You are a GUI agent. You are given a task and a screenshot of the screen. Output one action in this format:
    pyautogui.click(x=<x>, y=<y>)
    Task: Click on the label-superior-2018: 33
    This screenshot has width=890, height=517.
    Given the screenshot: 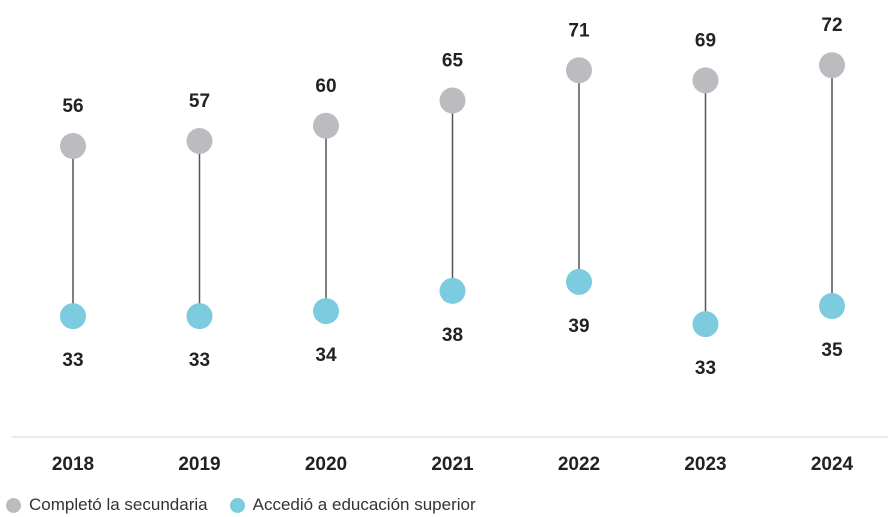 What is the action you would take?
    pyautogui.click(x=72, y=360)
    